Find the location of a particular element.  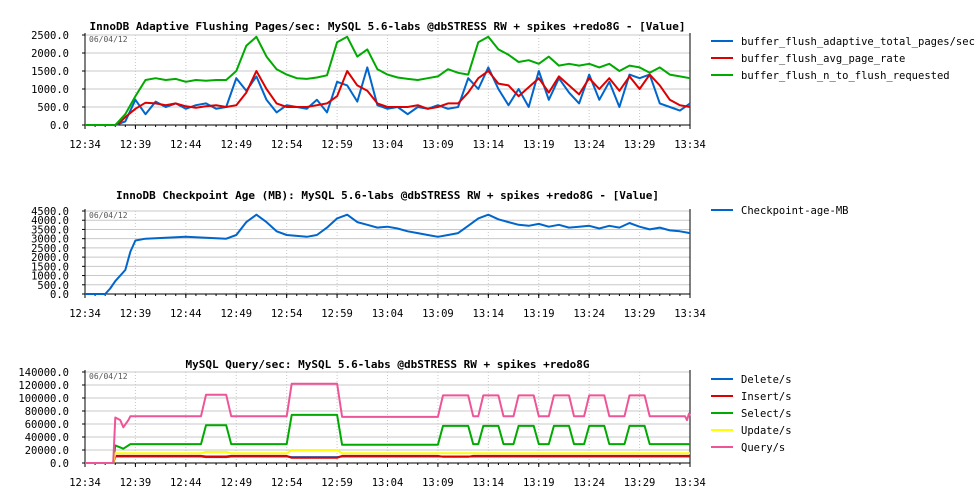

y-tick-label: 3000.0 is located at coordinates (50, 240).